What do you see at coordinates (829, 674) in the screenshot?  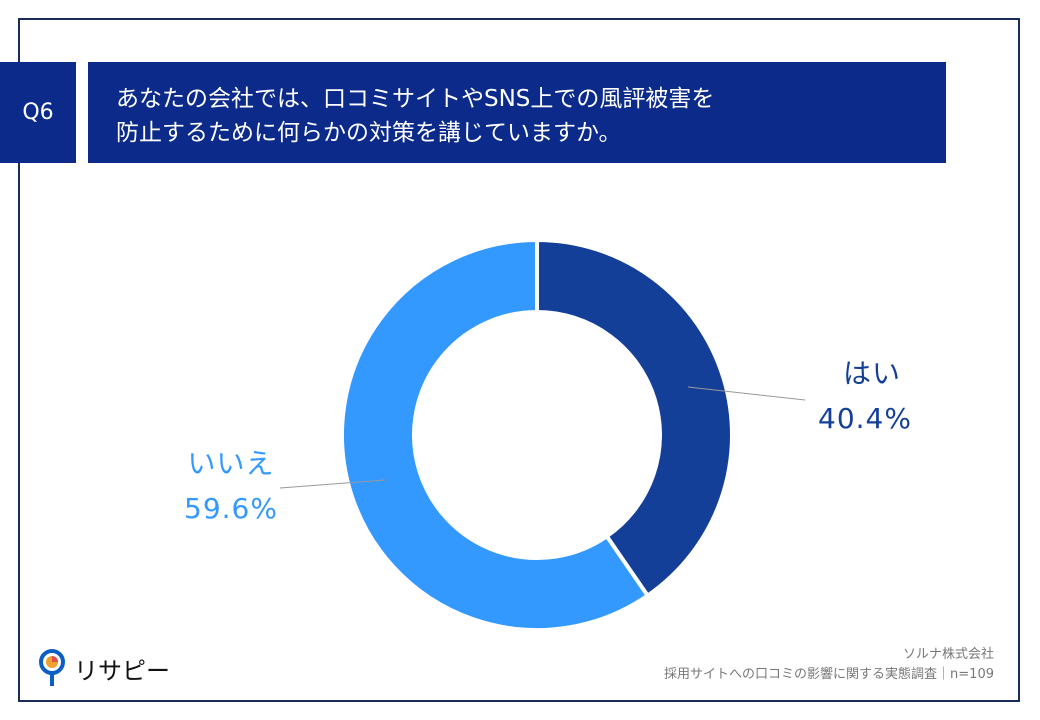 I see `survey-source: 採用サイトへの口コミの影響に関する実態調査｜n=109` at bounding box center [829, 674].